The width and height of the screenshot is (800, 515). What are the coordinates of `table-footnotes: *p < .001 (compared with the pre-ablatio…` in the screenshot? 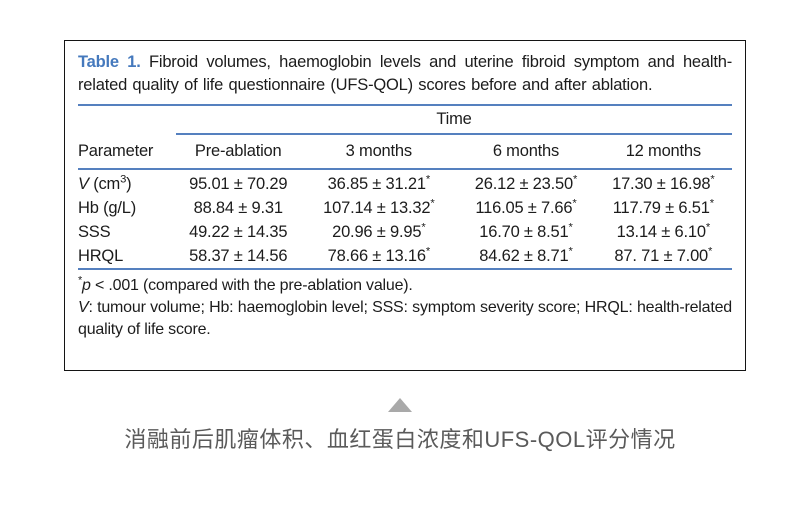 It's located at (405, 308).